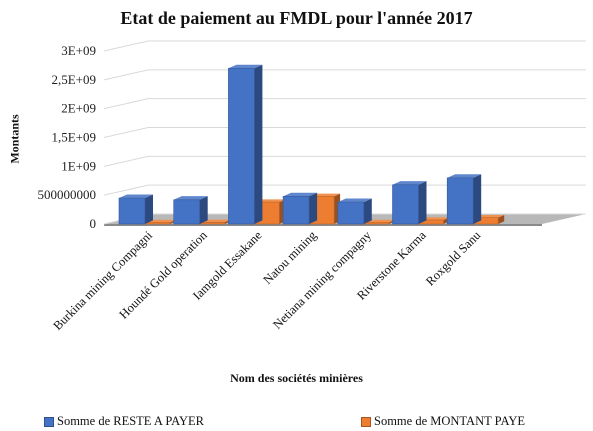 The height and width of the screenshot is (431, 593). What do you see at coordinates (78, 50) in the screenshot?
I see `y-tick-label: 3E+09` at bounding box center [78, 50].